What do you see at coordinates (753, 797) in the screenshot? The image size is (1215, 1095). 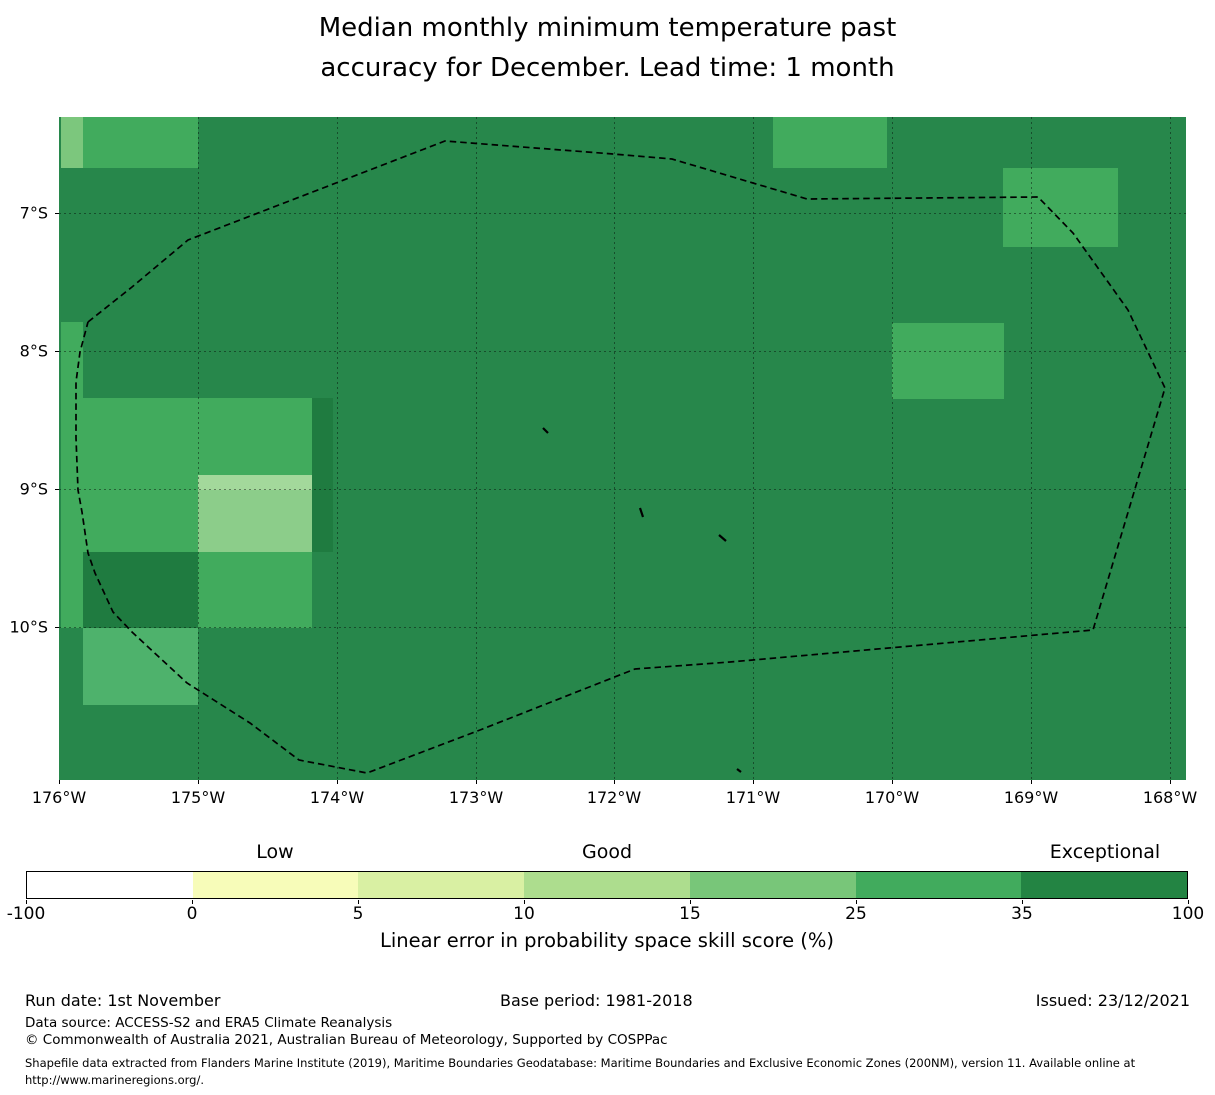 I see `x-tick-label: 171°W` at bounding box center [753, 797].